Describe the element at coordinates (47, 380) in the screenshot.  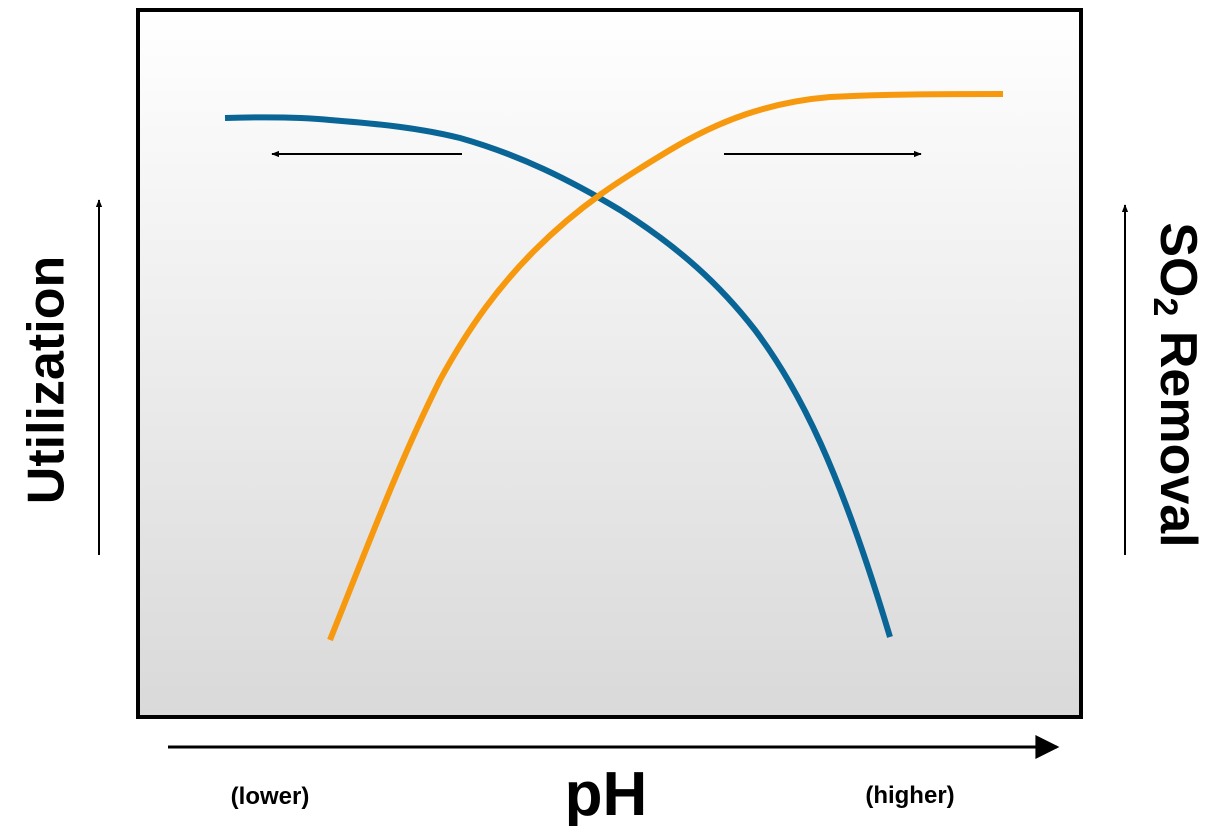
I see `left-axis-label: Utilization` at that location.